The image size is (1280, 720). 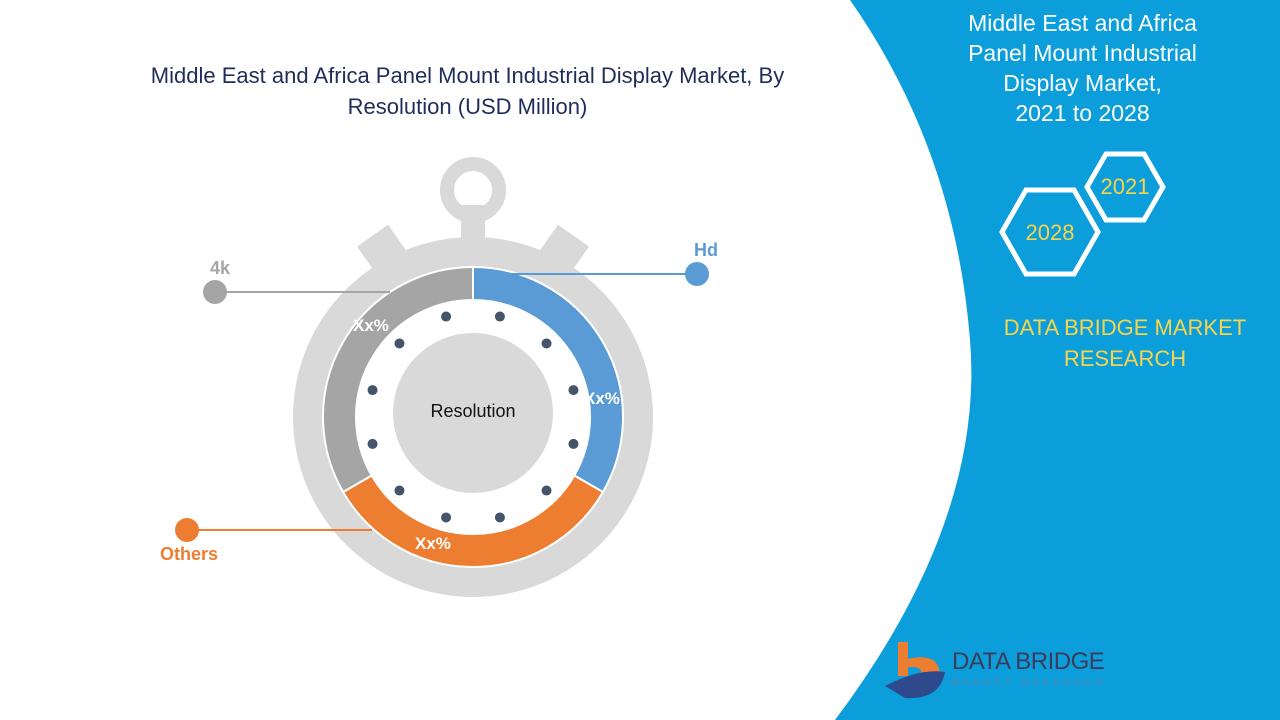 I want to click on hexagon-2028, so click(x=1050, y=232).